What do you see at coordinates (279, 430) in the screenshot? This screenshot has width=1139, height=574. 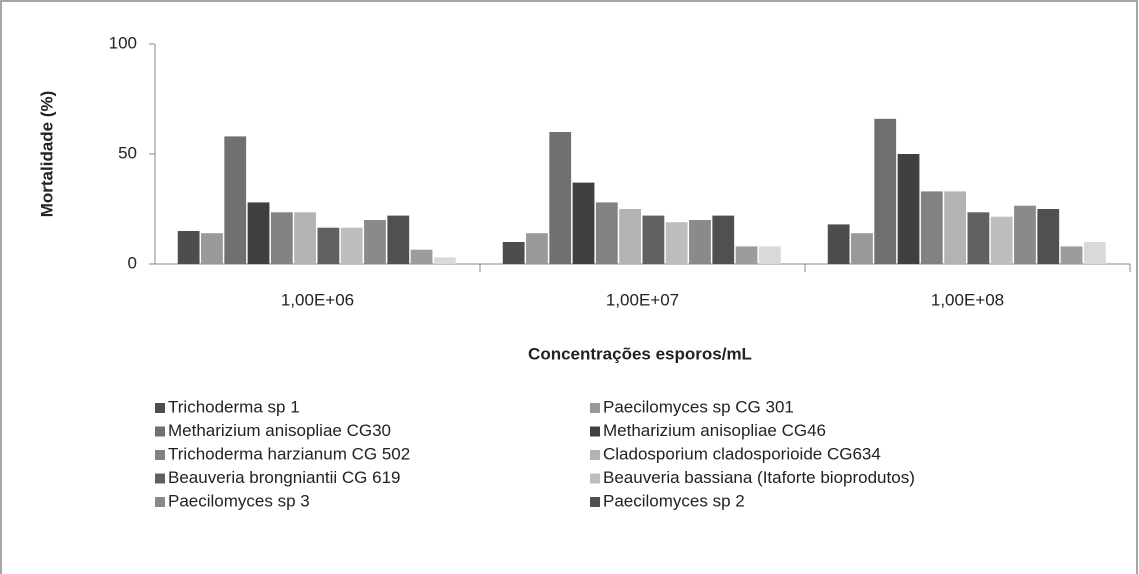 I see `legend-label: Metharizium anisopliae CG30` at bounding box center [279, 430].